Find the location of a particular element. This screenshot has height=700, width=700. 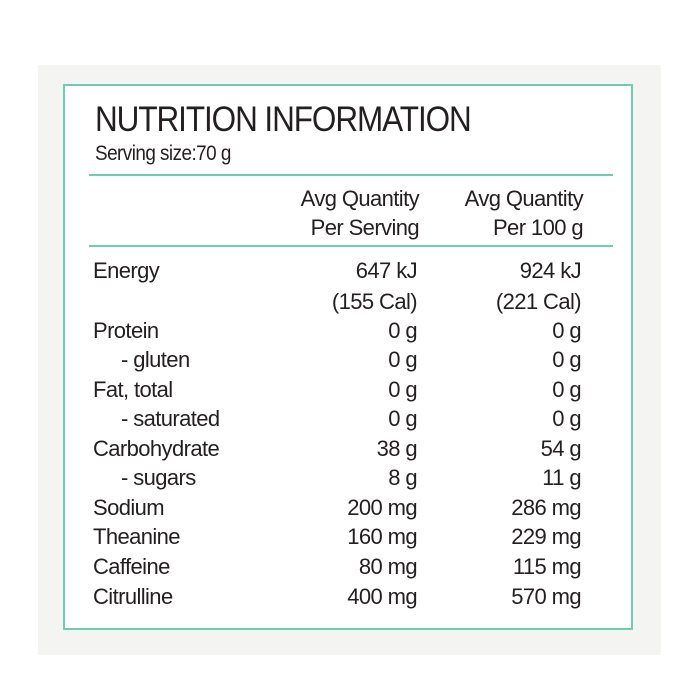

row-value-per-serving: (155 Cal) is located at coordinates (374, 301).